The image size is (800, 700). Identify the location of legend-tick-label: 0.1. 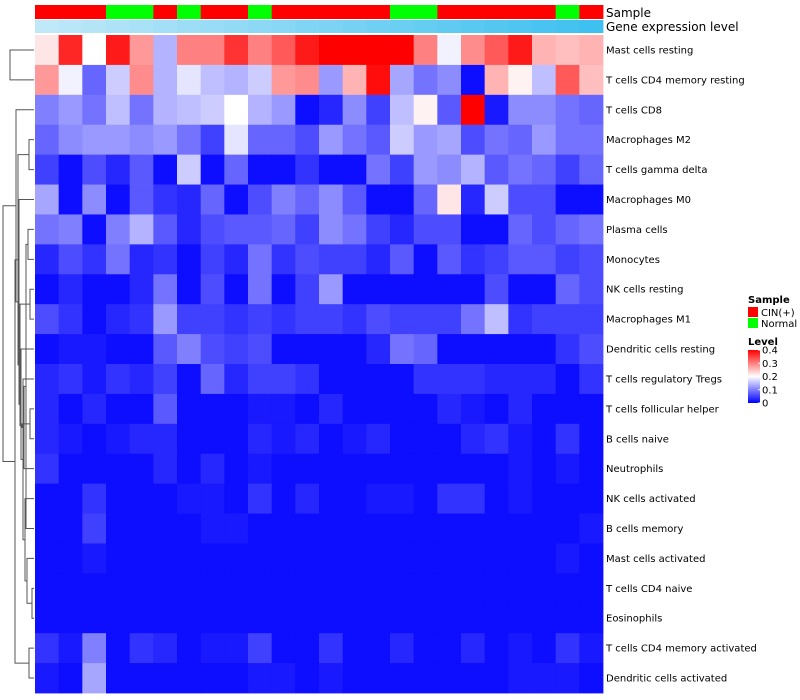
(770, 390).